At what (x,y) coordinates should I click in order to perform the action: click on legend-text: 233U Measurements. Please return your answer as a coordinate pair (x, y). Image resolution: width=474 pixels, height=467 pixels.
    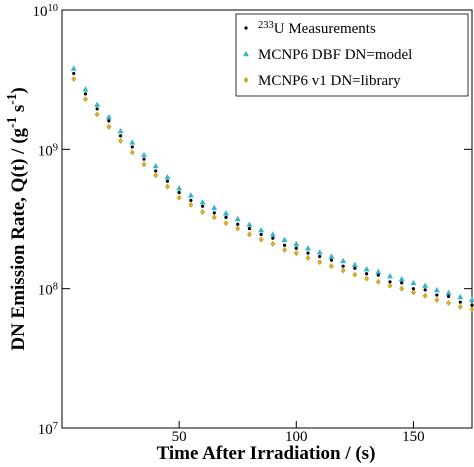
    Looking at the image, I should click on (317, 29).